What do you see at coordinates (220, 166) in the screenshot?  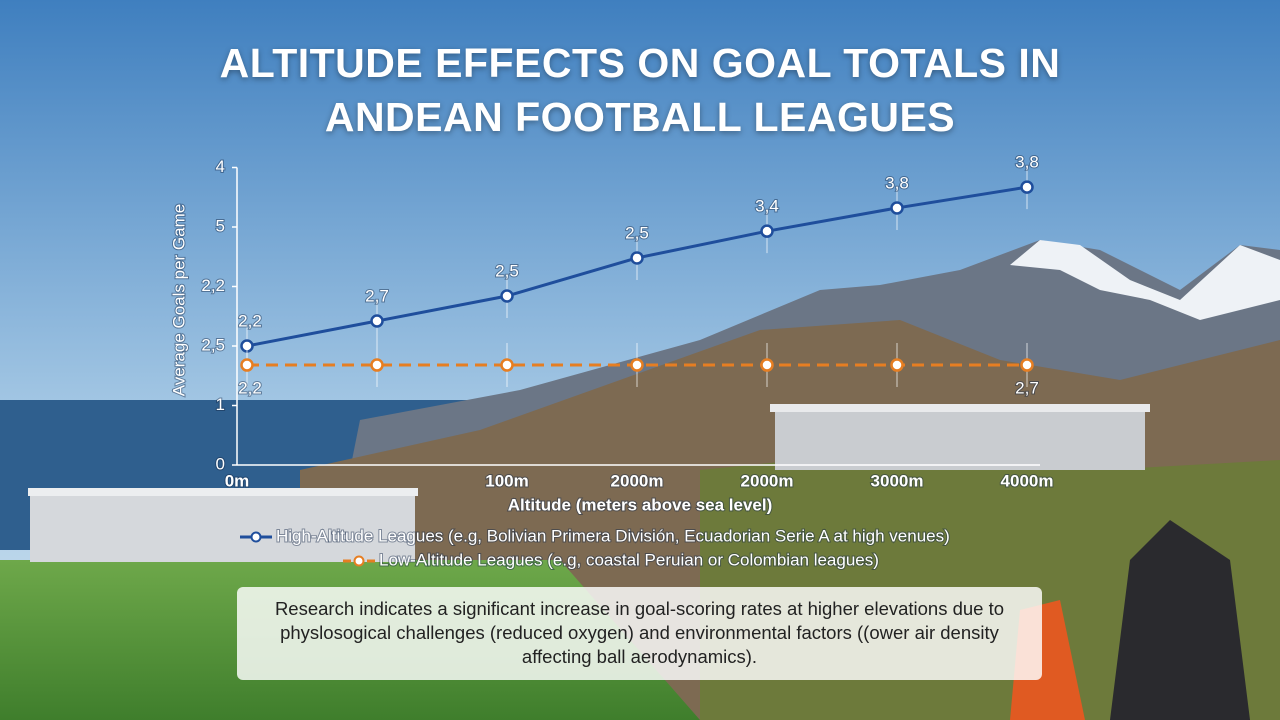 I see `y-tick-label: 4` at bounding box center [220, 166].